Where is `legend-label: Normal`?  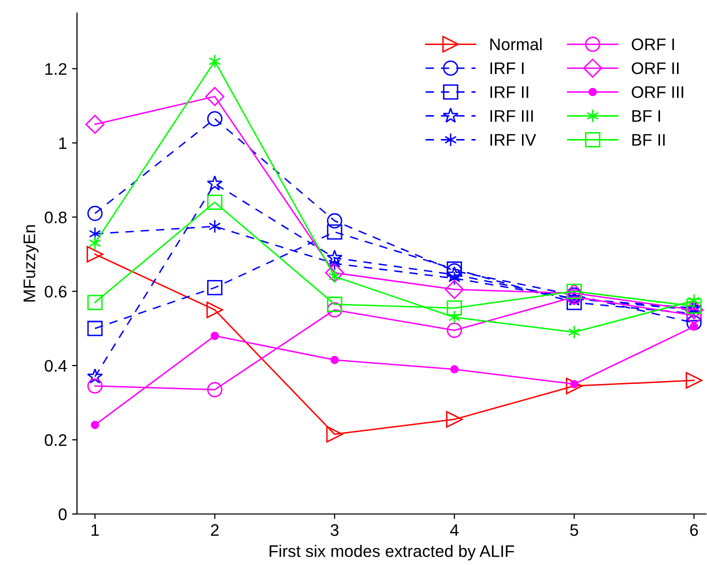 legend-label: Normal is located at coordinates (516, 44).